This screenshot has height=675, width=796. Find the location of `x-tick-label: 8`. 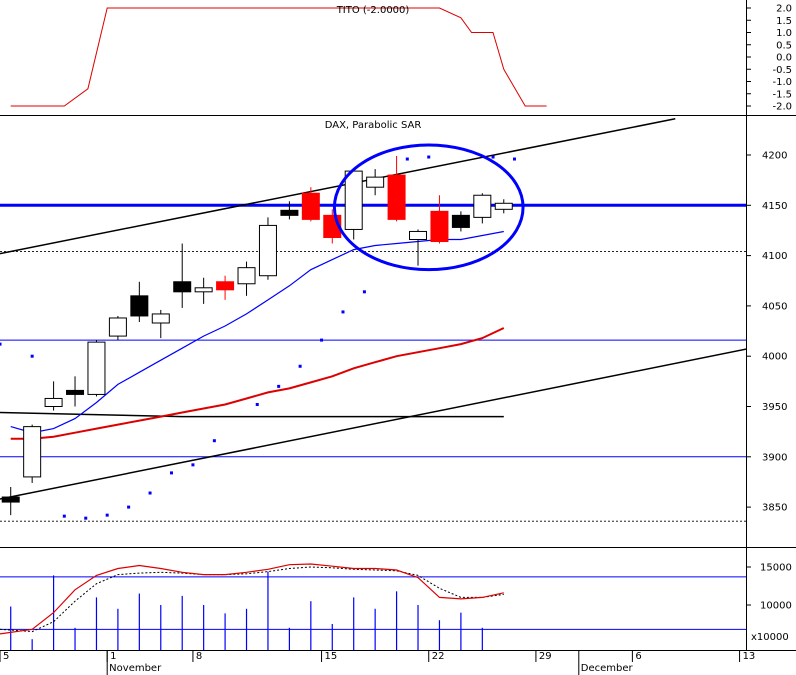

x-tick-label: 8 is located at coordinates (199, 656).